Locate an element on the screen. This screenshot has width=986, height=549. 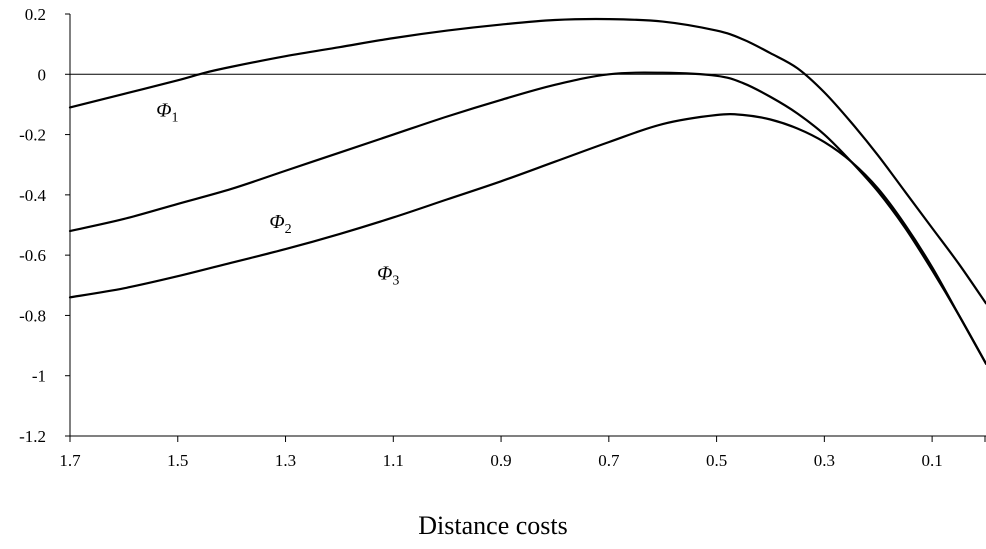
y-tick-label: -0.8 is located at coordinates (32, 315).